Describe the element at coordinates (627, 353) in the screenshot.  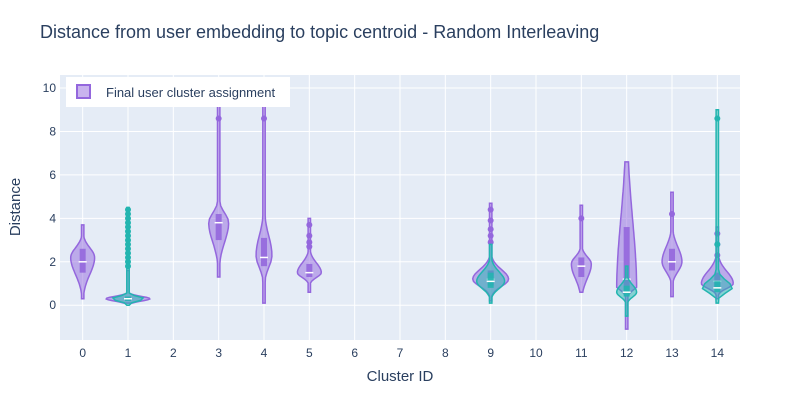
I see `x-tick-label: 12` at that location.